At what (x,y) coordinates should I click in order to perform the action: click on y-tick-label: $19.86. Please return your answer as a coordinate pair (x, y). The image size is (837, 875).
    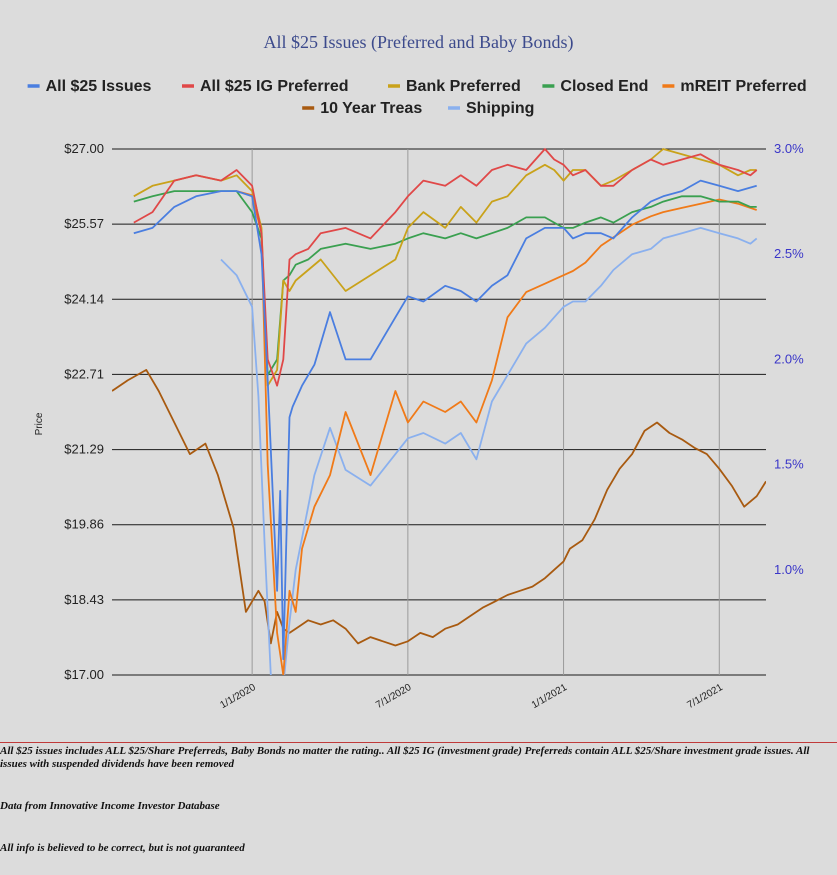
    Looking at the image, I should click on (84, 524).